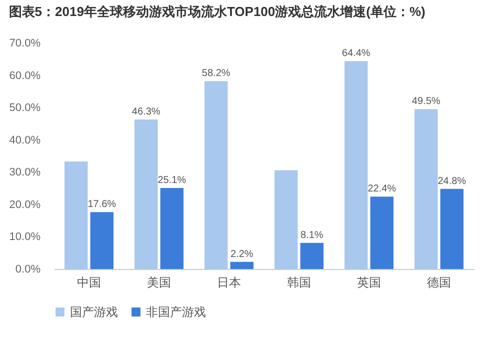  Describe the element at coordinates (146, 112) in the screenshot. I see `data-label: 46.3%` at that location.